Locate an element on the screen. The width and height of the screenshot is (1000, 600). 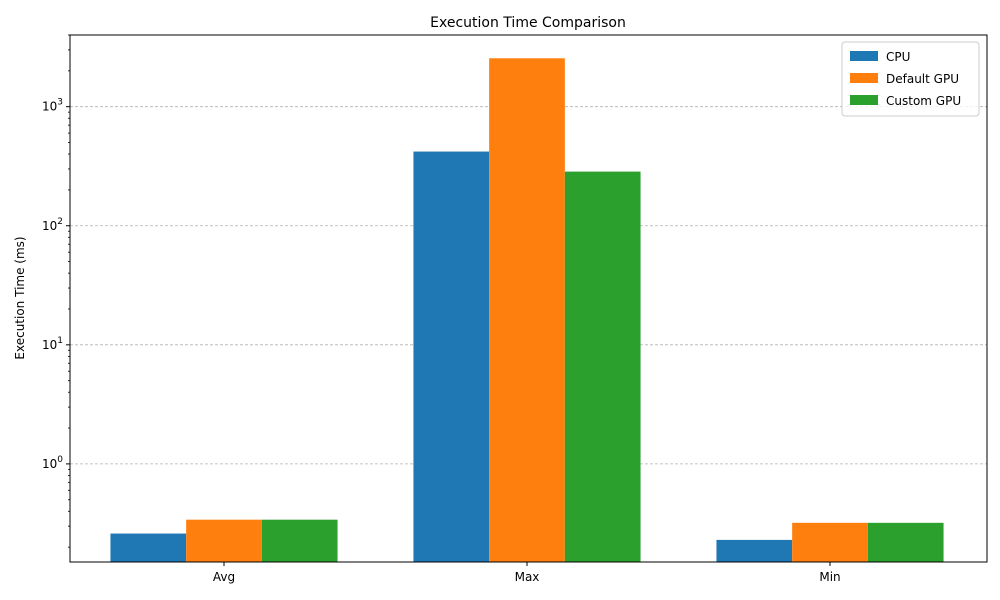
y-tick-label: 10¹ is located at coordinates (52, 344).